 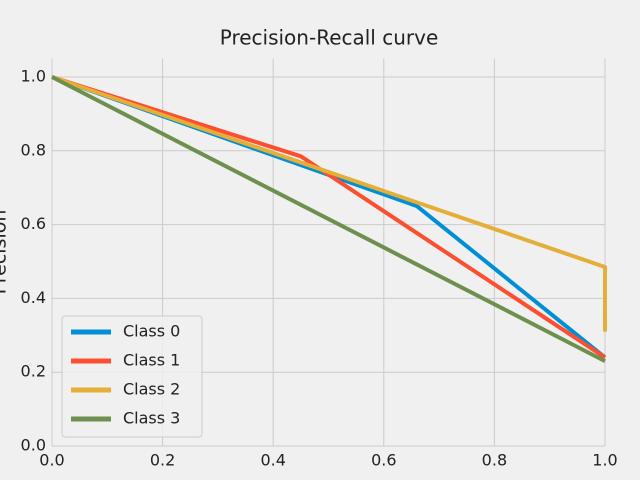 I want to click on chart-title: Precision-Recall curve, so click(x=329, y=38).